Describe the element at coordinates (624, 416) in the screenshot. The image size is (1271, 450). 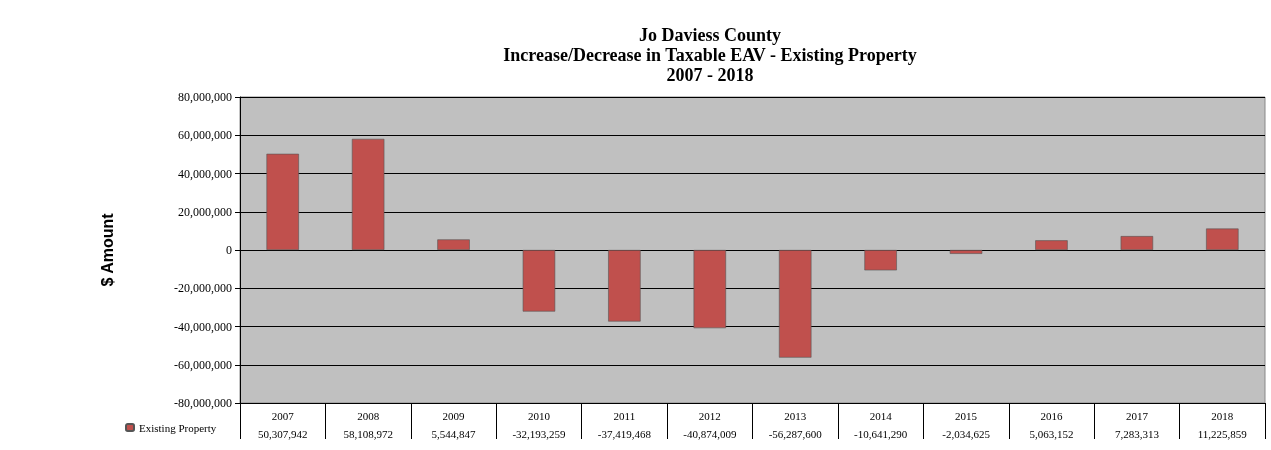
I see `x-tick-label: 2011` at that location.